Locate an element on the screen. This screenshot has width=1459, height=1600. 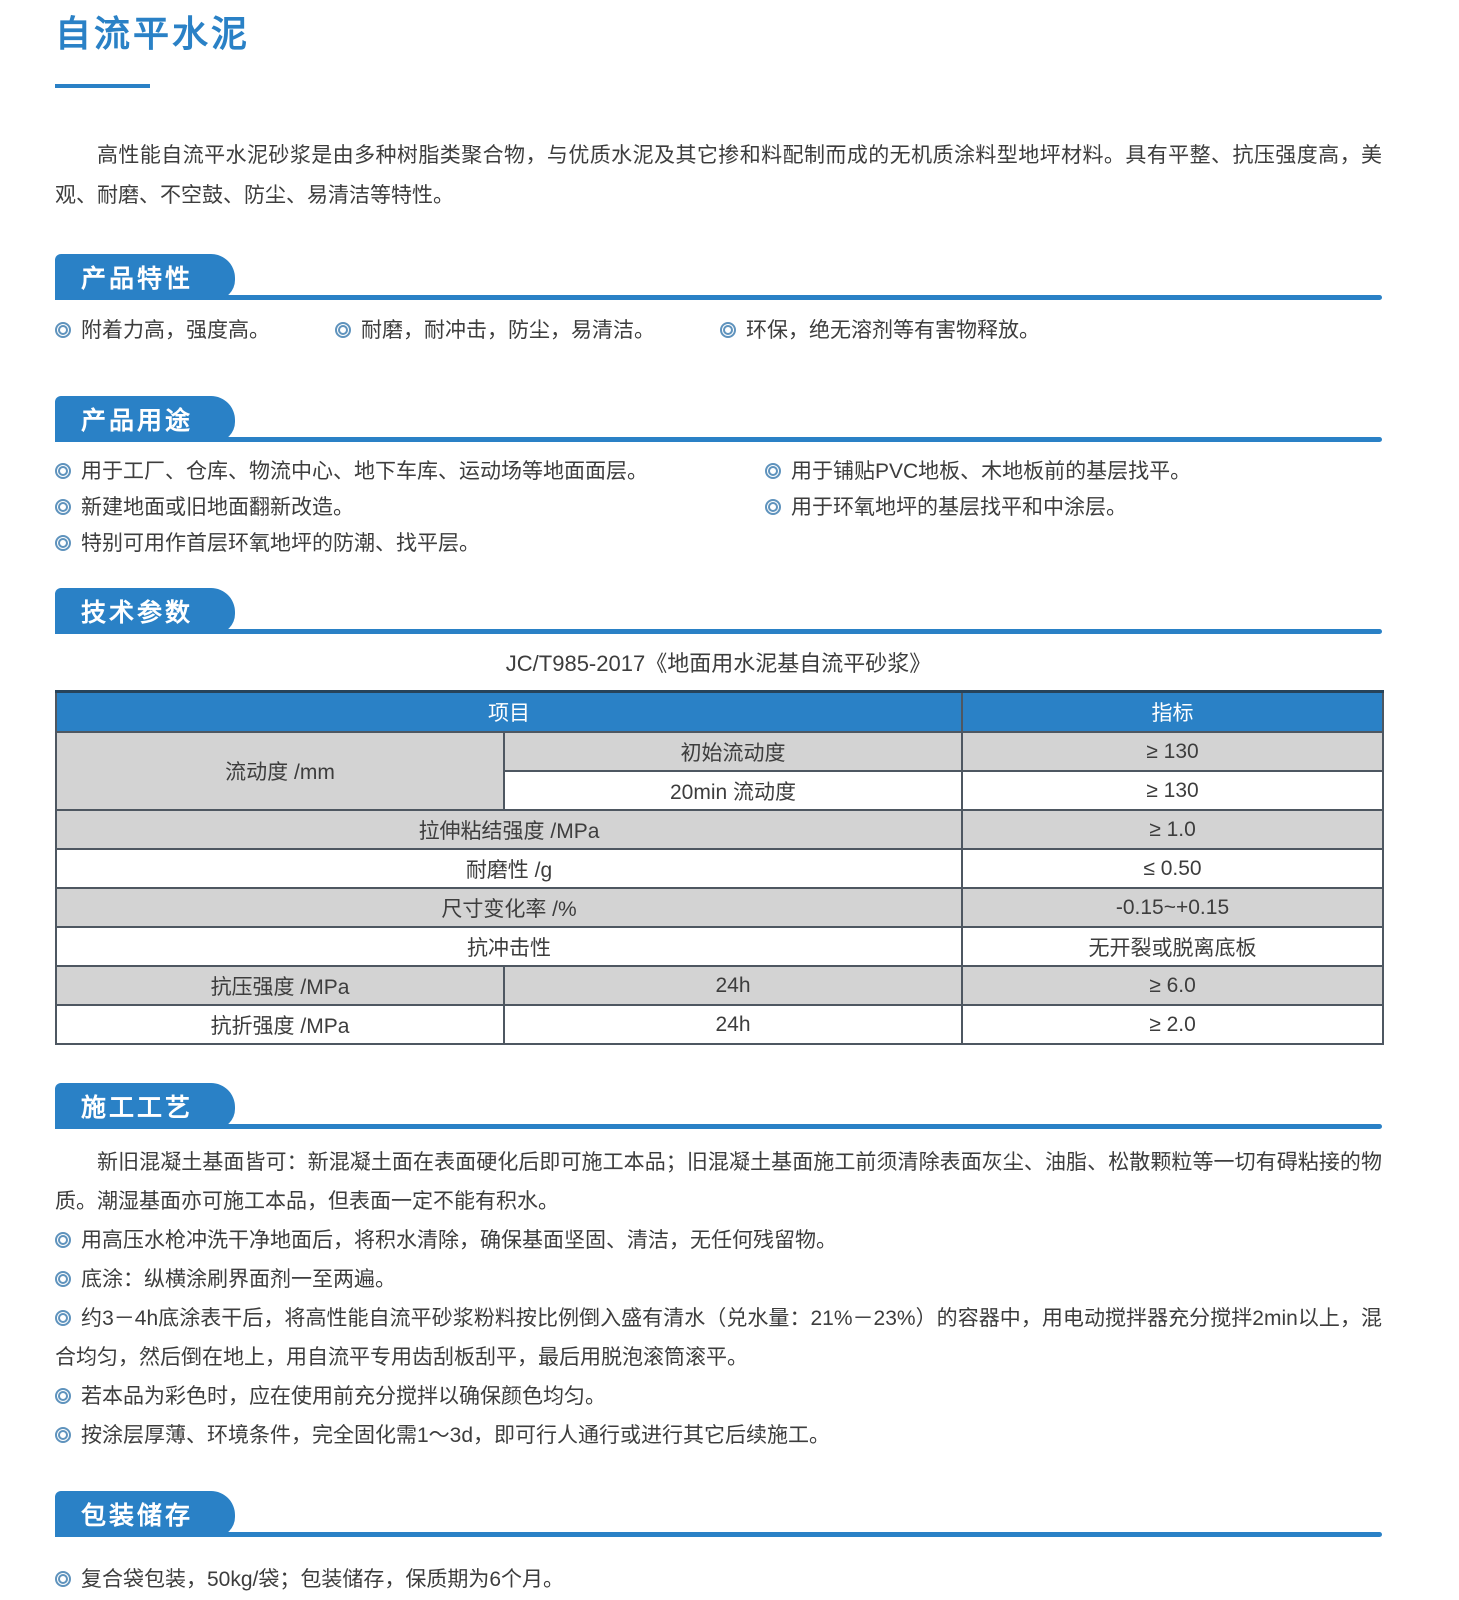
table-cell-sub: 20min 流动度 is located at coordinates (733, 790).